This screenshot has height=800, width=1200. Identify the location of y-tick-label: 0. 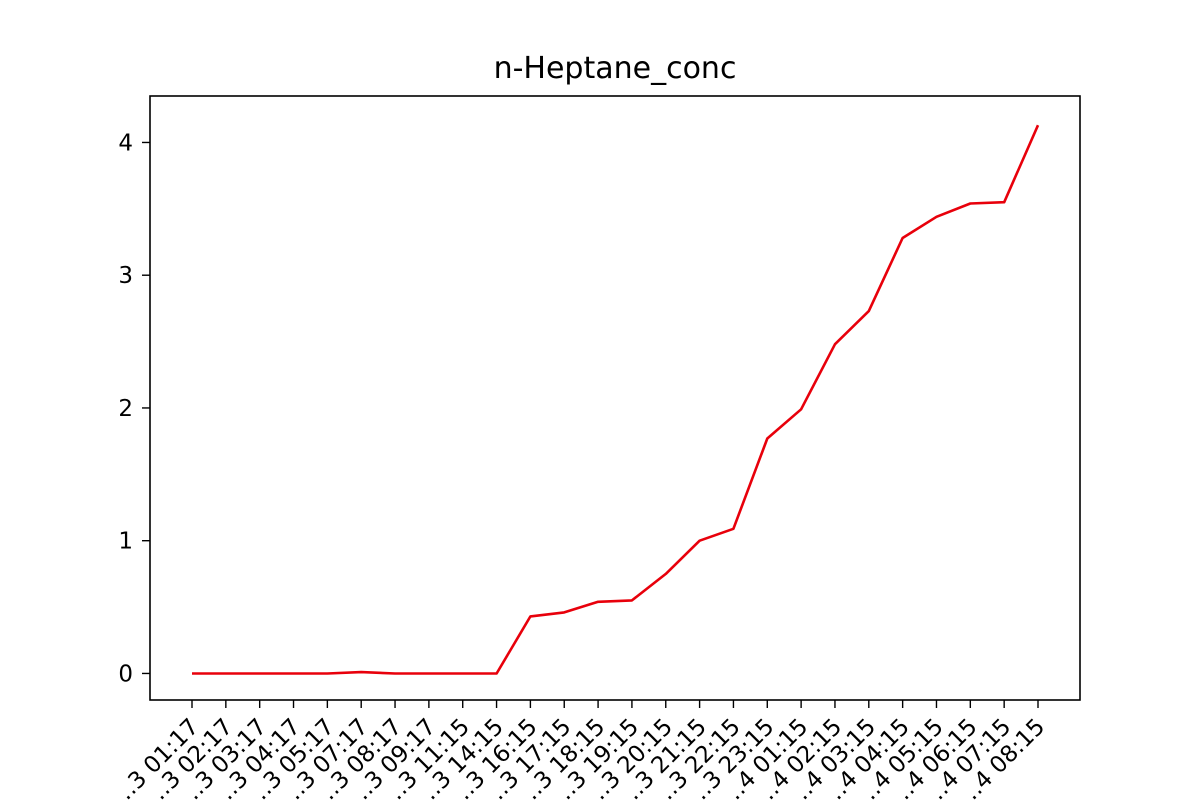
(125, 674).